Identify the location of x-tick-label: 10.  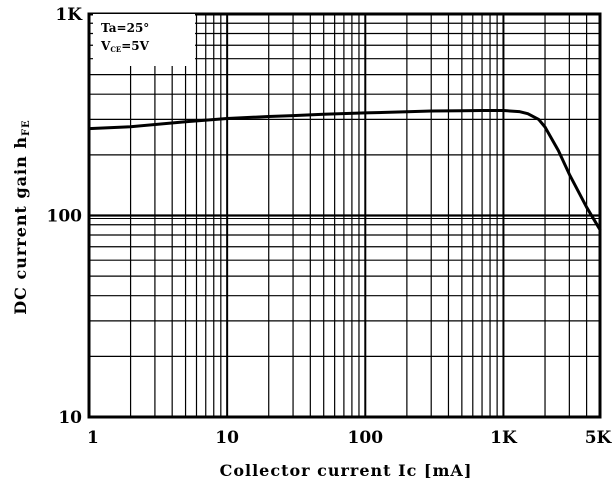
(227, 438).